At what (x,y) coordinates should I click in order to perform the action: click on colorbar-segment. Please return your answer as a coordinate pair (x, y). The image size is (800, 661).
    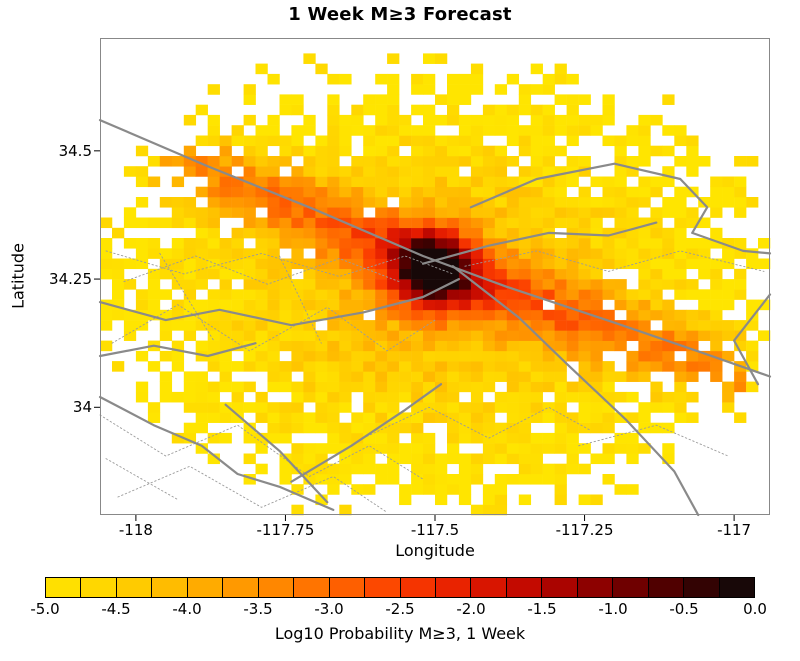
    Looking at the image, I should click on (666, 587).